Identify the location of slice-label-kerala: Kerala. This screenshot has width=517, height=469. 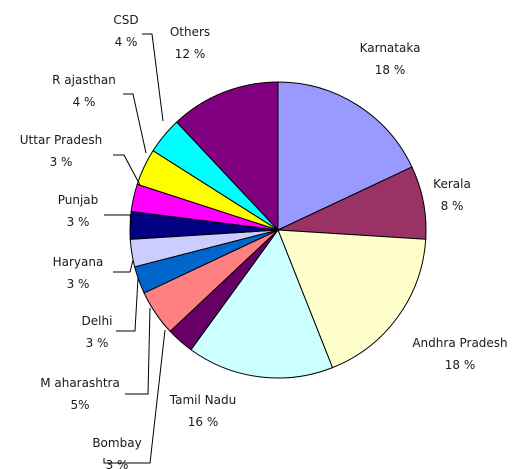
(452, 184).